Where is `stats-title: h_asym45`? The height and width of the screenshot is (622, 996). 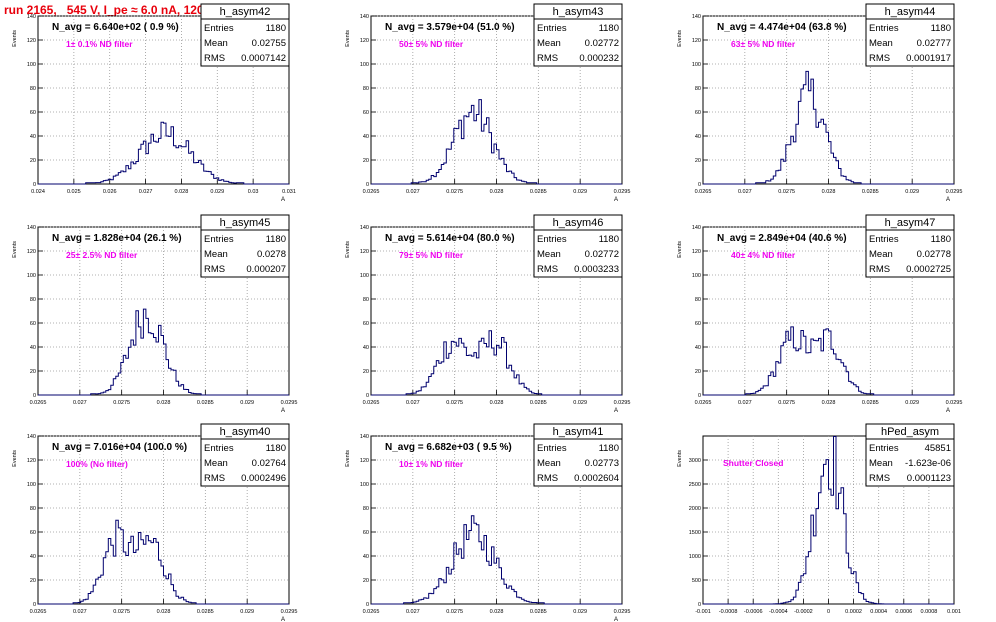 stats-title: h_asym45 is located at coordinates (245, 223).